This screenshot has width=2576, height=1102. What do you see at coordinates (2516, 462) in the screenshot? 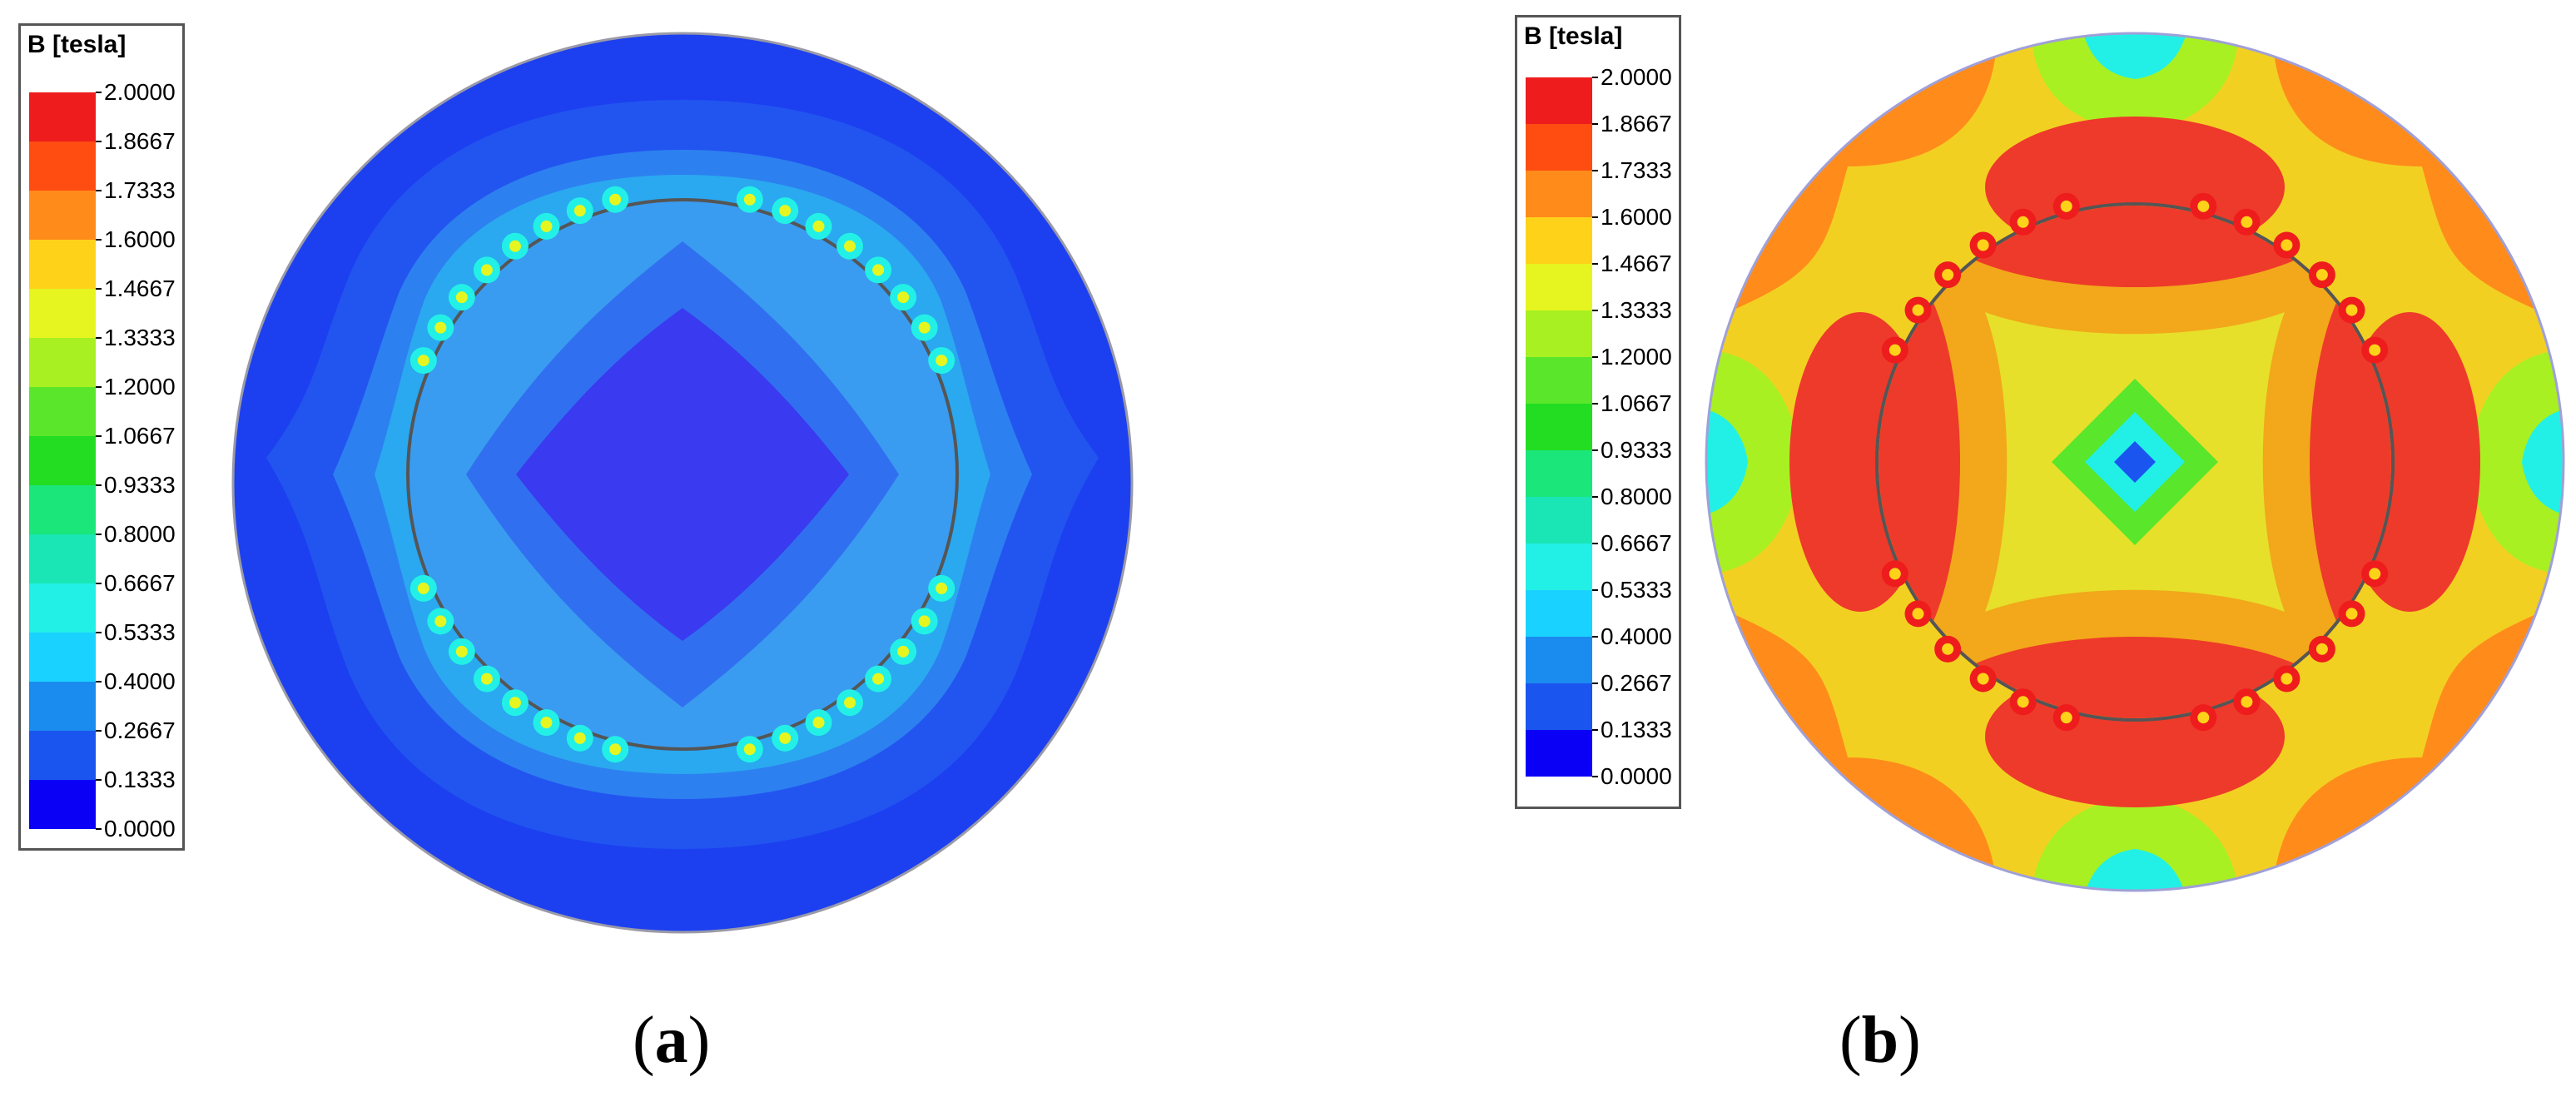
I see `field-green-right-b` at bounding box center [2516, 462].